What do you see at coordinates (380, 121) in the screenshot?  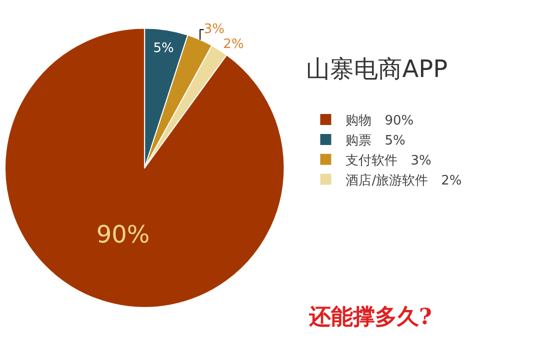 I see `legend-label: 购物 90%` at bounding box center [380, 121].